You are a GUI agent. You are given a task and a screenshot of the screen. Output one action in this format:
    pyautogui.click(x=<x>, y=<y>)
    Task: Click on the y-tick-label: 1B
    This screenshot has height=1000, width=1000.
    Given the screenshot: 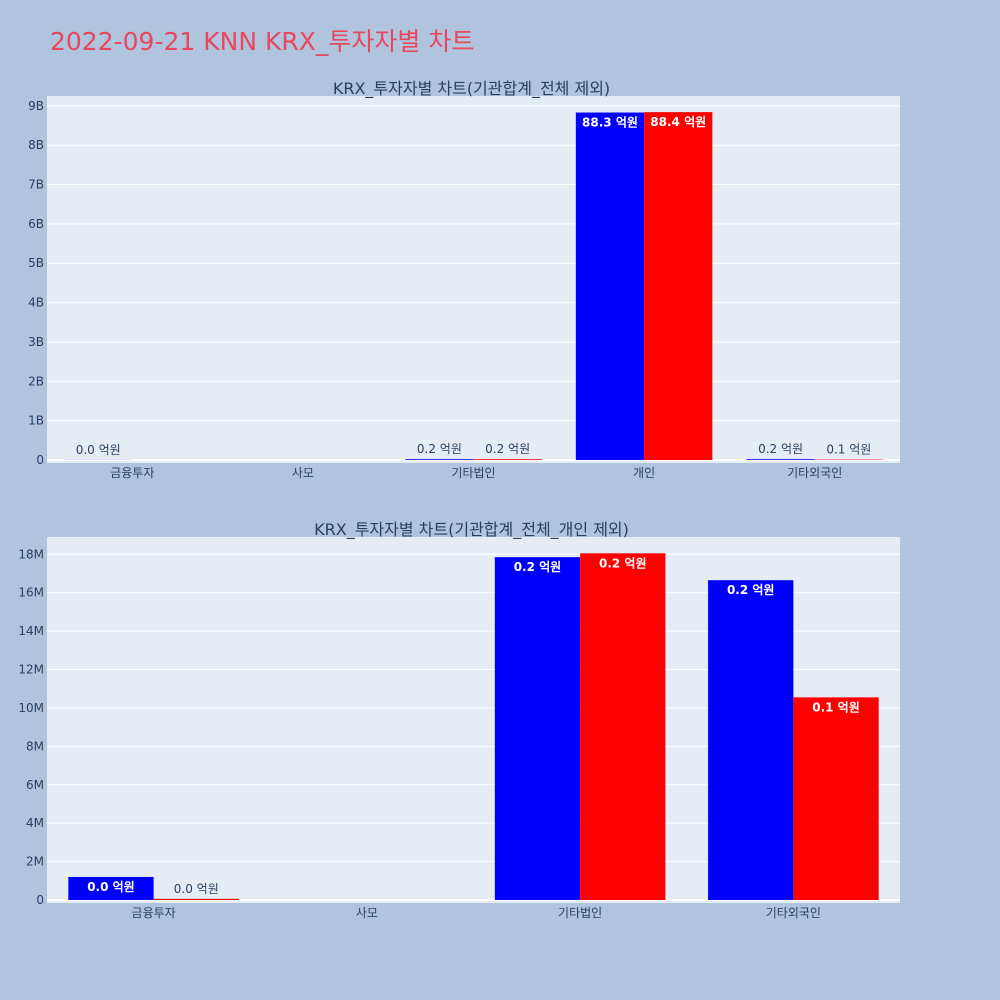 What is the action you would take?
    pyautogui.click(x=36, y=421)
    